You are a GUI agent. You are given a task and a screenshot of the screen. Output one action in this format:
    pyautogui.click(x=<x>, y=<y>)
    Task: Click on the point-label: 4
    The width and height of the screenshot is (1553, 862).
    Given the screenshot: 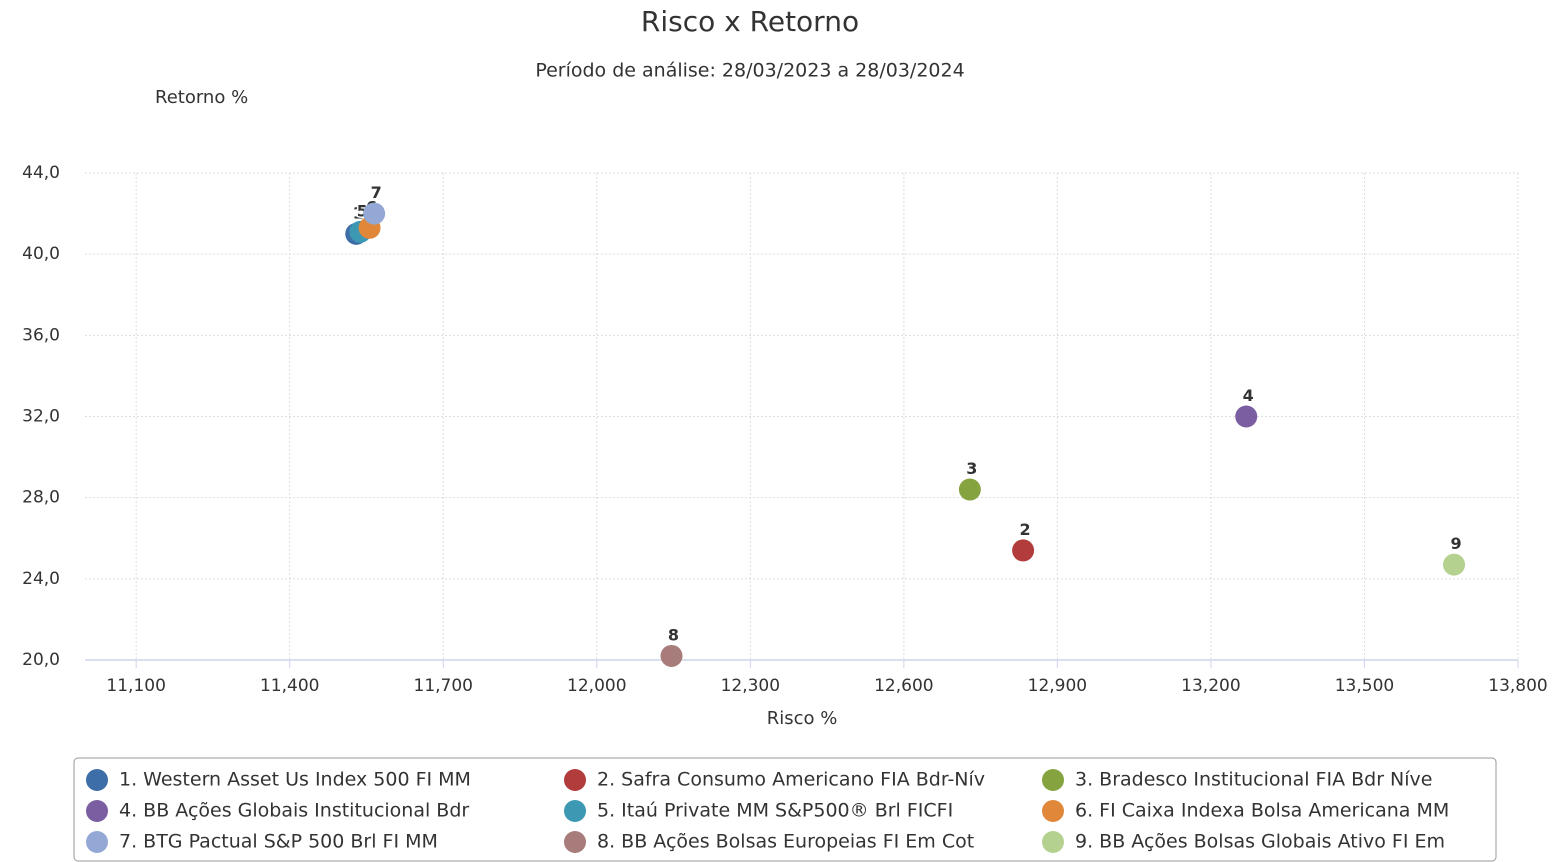 What is the action you would take?
    pyautogui.click(x=1248, y=395)
    